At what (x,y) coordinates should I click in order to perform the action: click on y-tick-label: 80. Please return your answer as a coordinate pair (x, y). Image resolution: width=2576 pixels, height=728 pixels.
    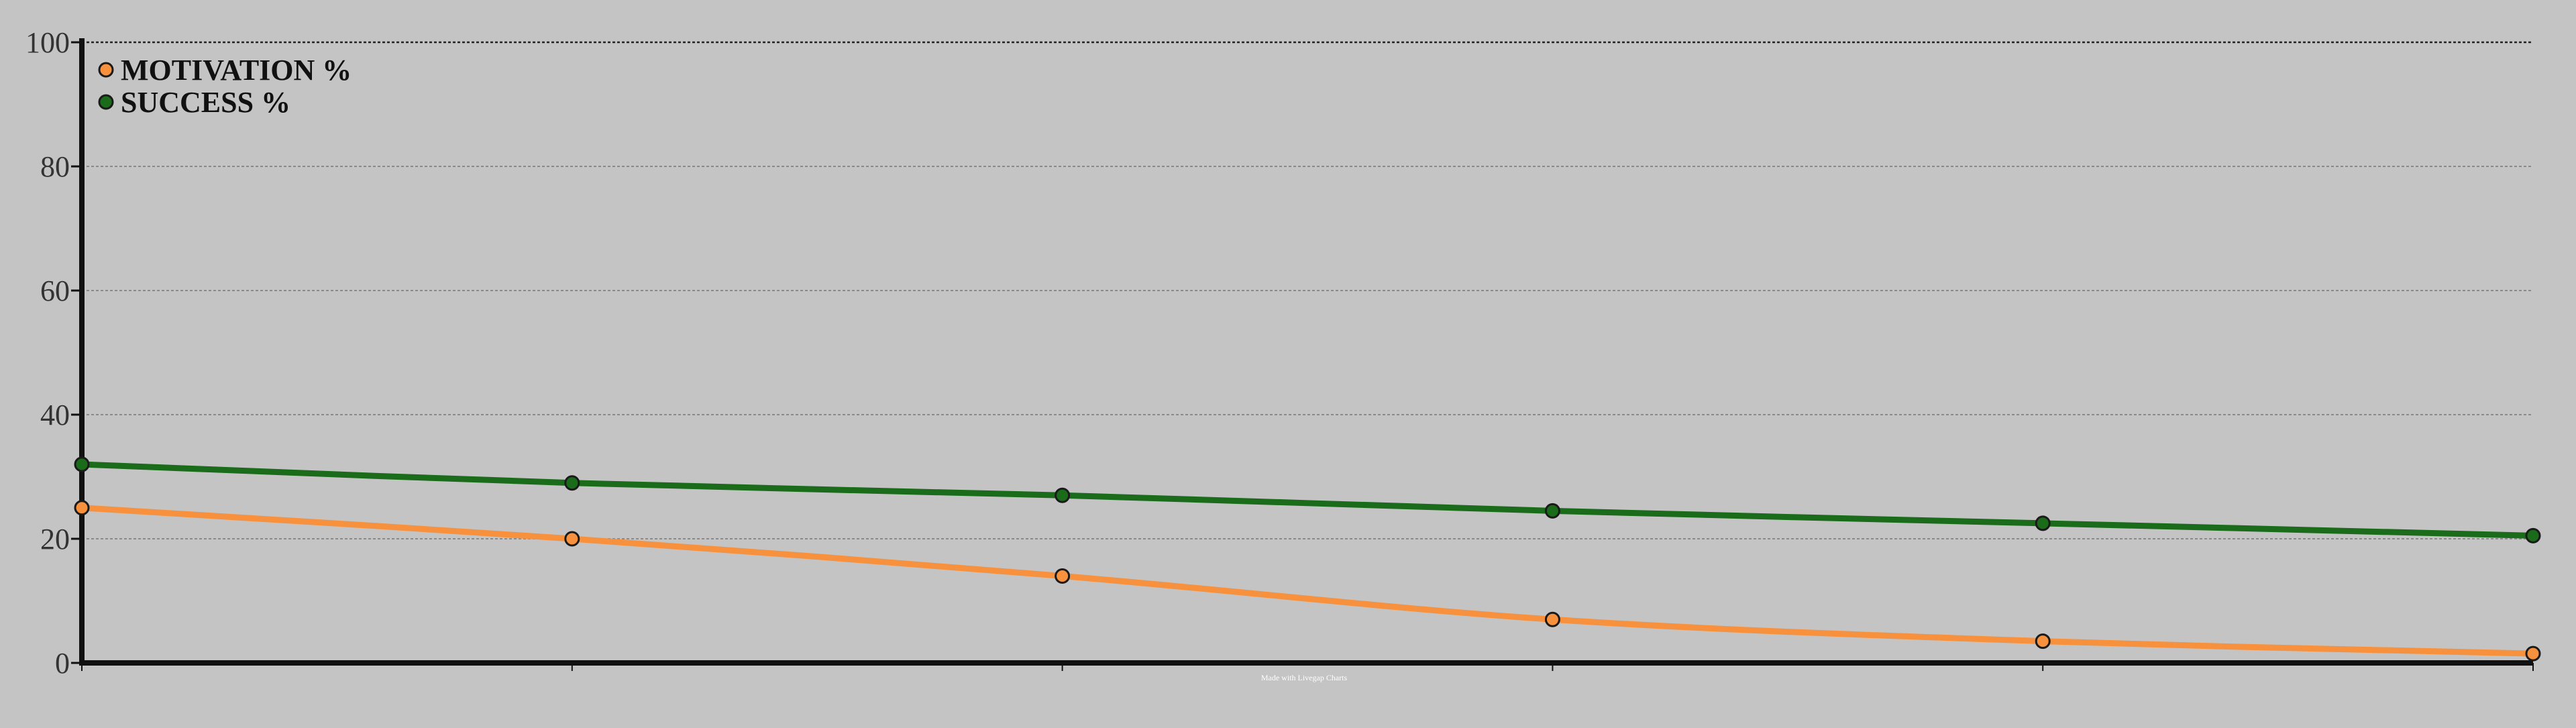
    Looking at the image, I should click on (55, 167).